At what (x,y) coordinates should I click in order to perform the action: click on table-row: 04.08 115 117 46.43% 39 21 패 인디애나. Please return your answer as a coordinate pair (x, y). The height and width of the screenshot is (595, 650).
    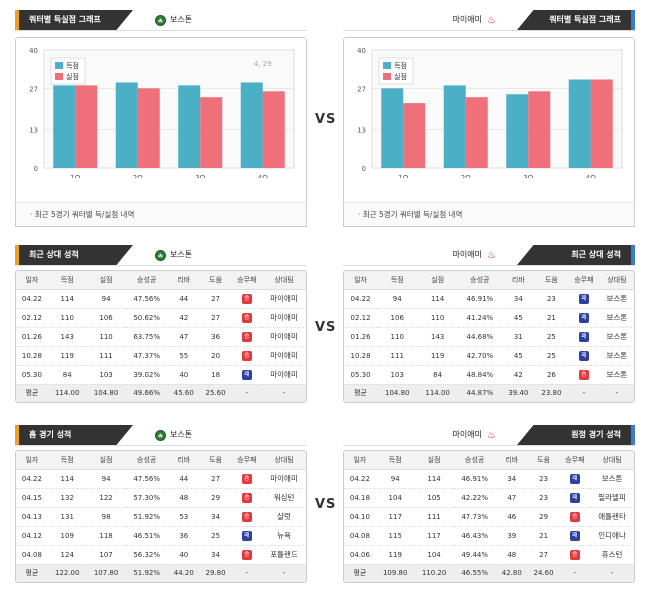
    Looking at the image, I should click on (489, 536).